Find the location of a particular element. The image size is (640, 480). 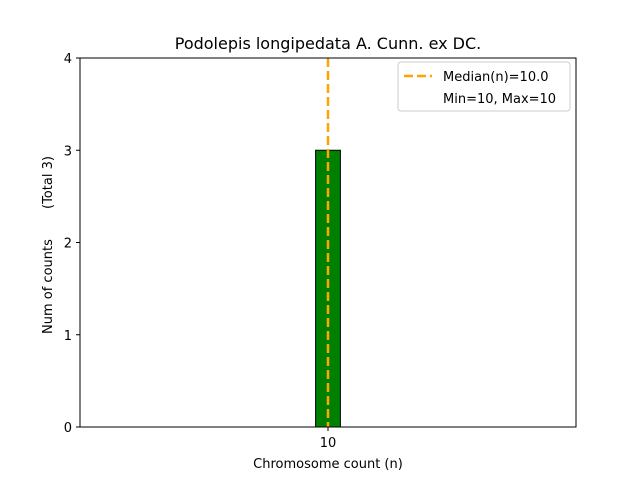

chart-title: Podolepis longipedata A. Cunn. ex DC. is located at coordinates (328, 43).